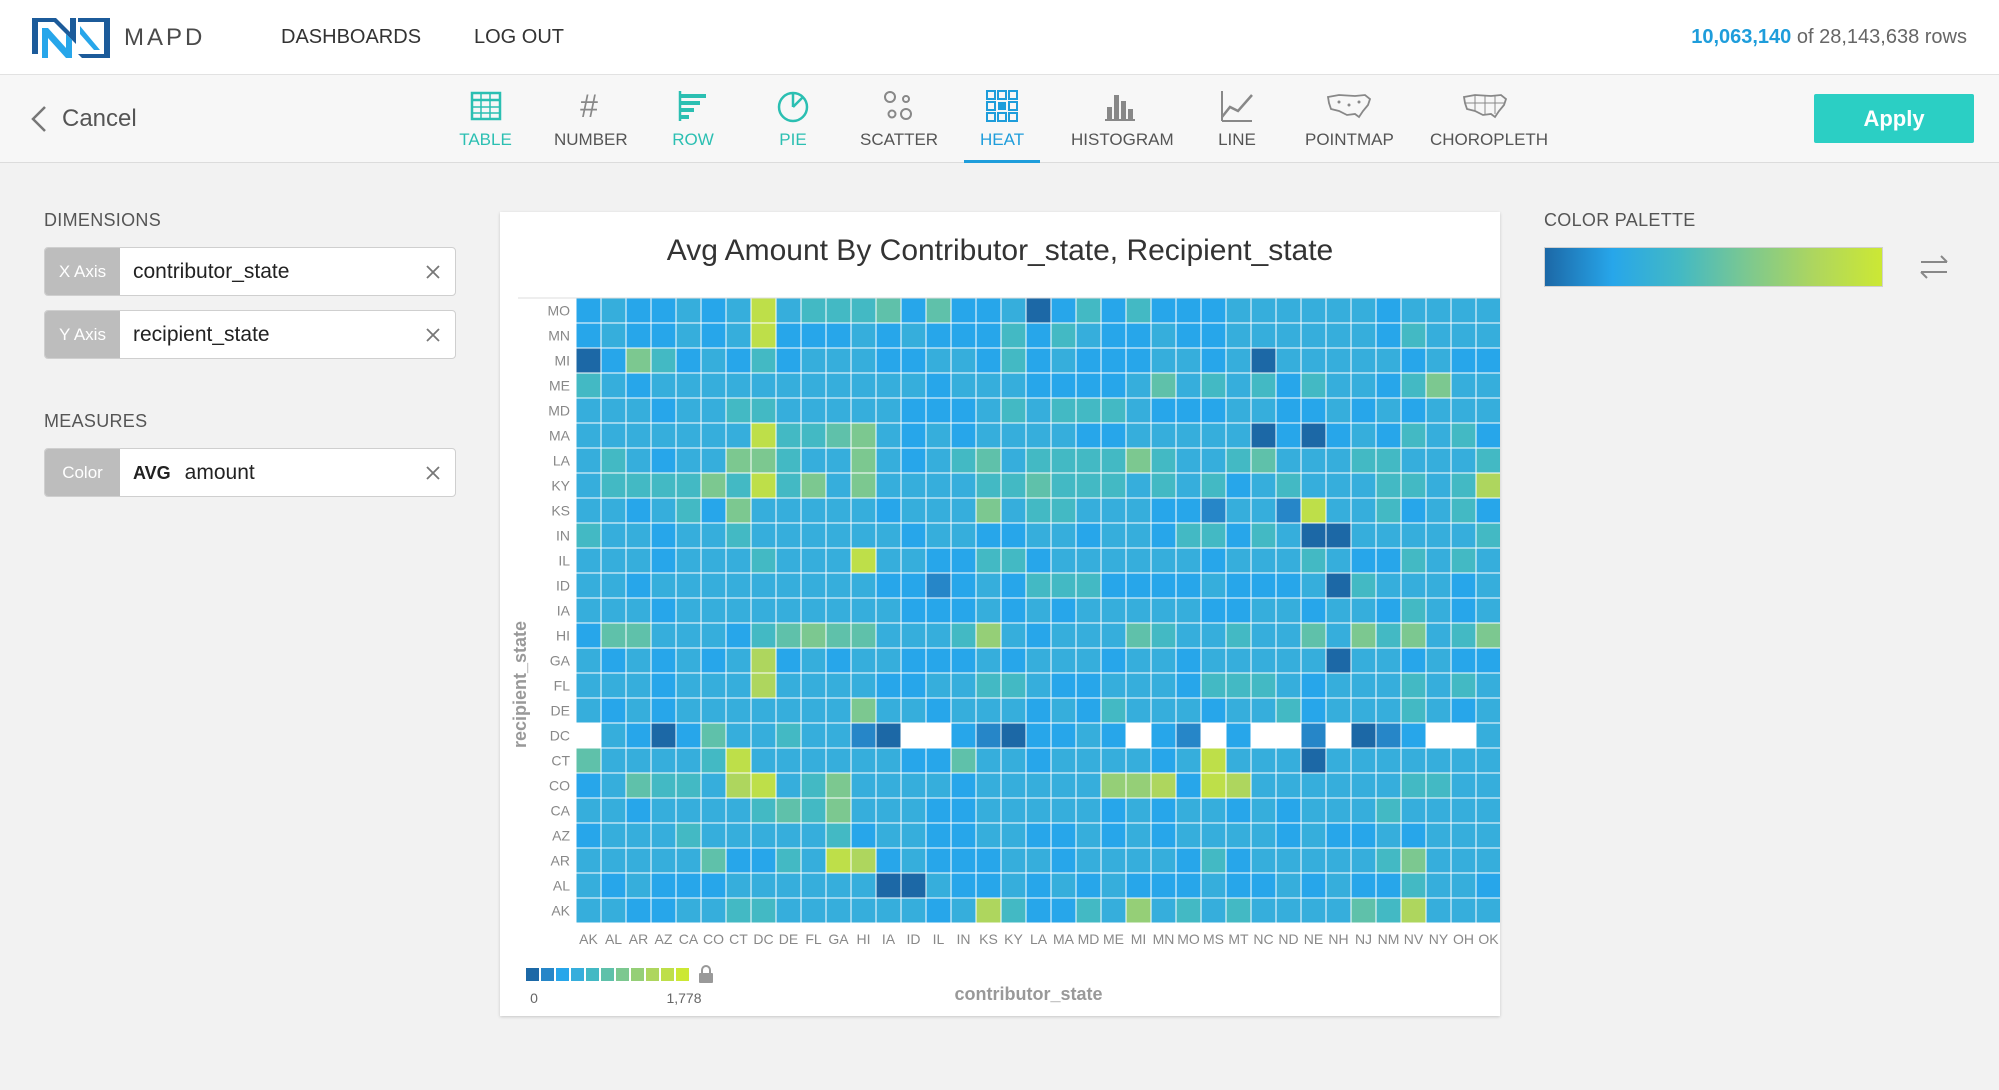 This screenshot has width=1999, height=1090. I want to click on nav-logout: LOG OUT, so click(519, 37).